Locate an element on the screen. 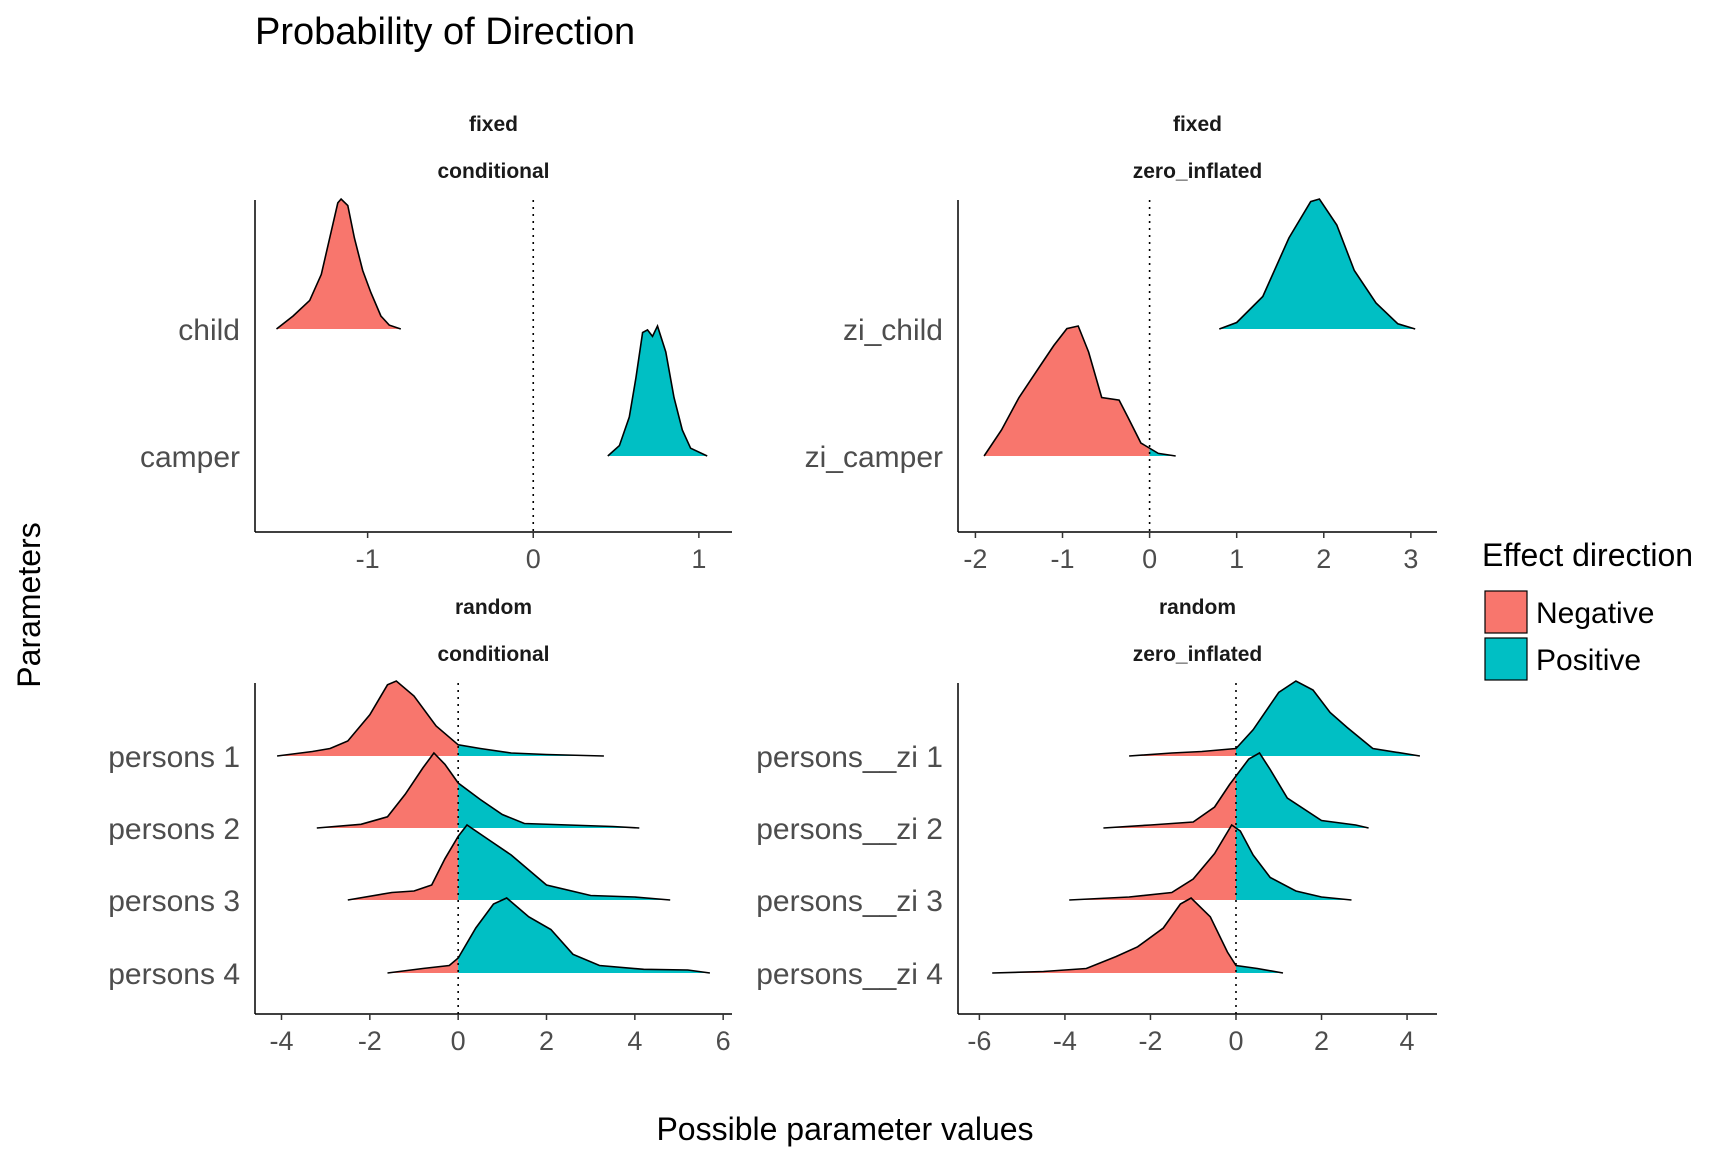  legend-label: Positive is located at coordinates (1588, 660).